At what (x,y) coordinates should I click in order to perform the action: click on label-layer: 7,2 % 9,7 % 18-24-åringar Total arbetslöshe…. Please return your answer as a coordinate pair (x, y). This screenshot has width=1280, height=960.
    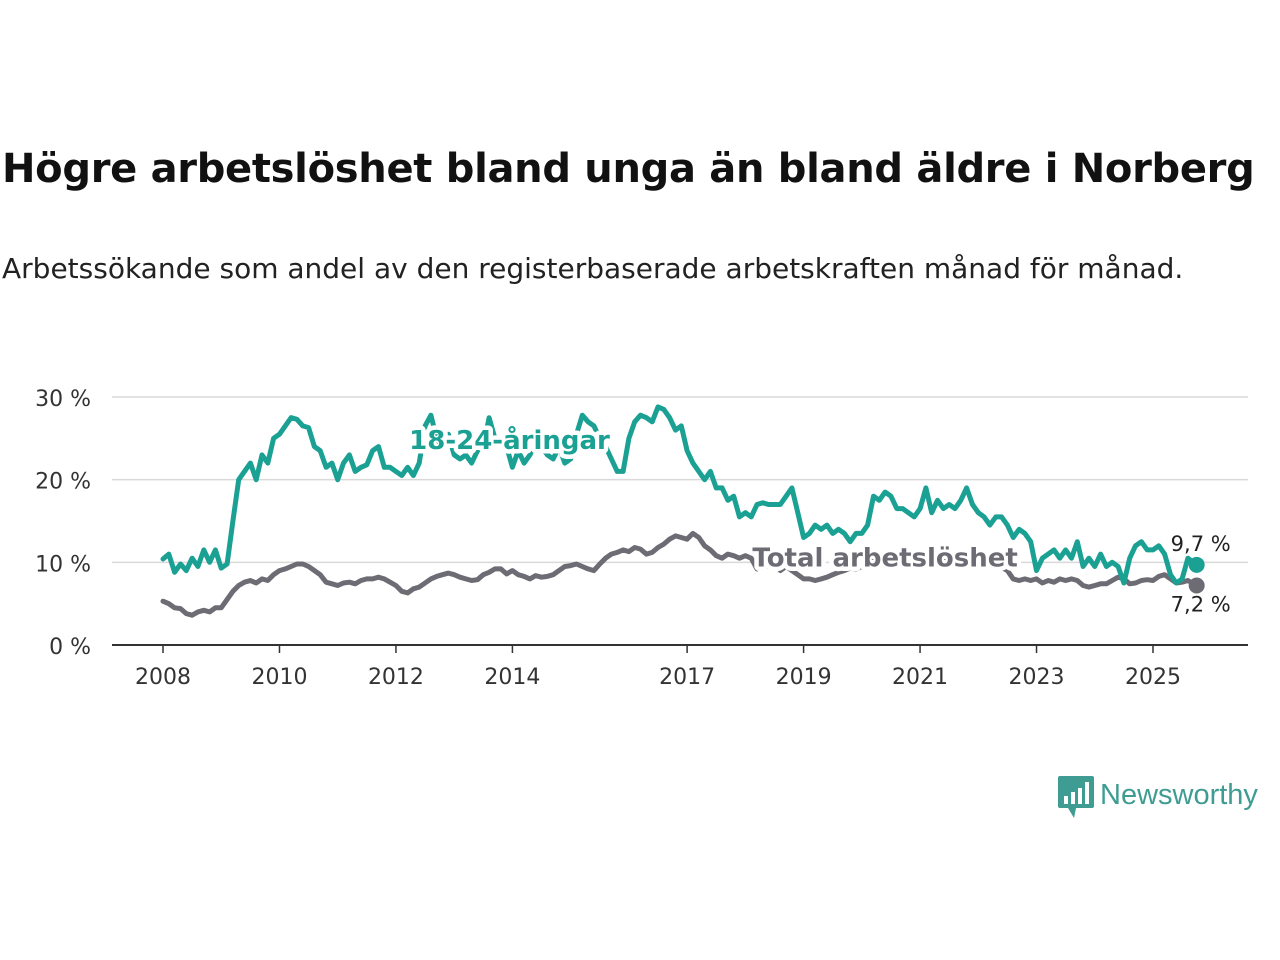
    Looking at the image, I should click on (818, 517).